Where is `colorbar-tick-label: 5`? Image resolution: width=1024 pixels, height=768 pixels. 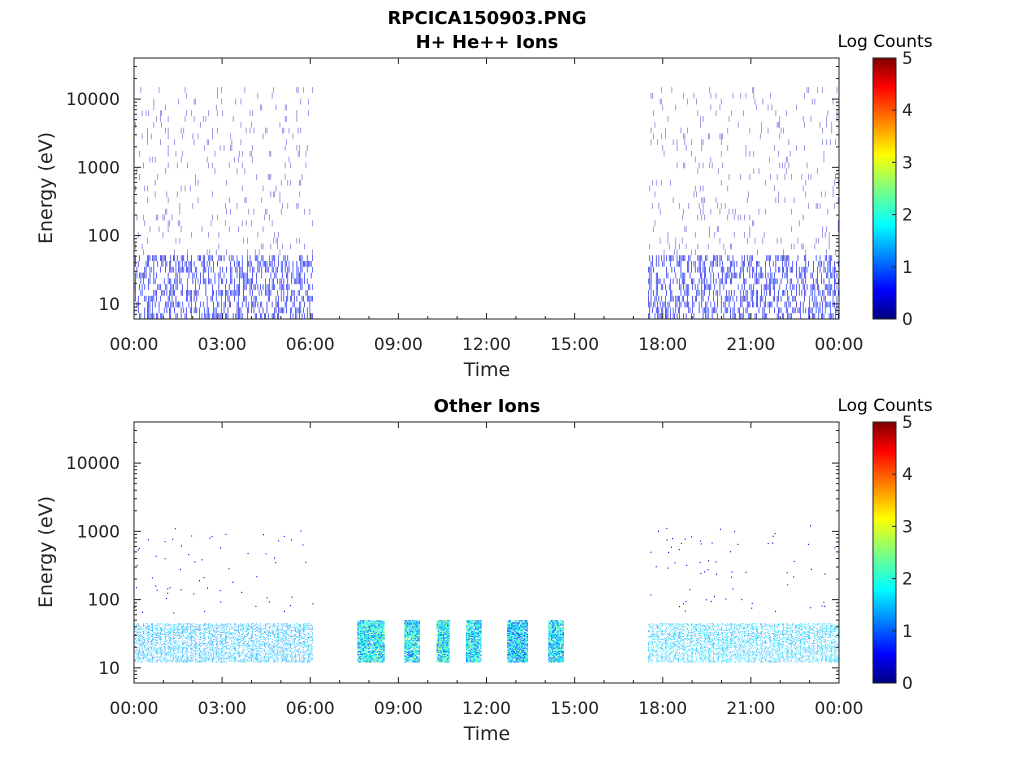
colorbar-tick-label: 5 is located at coordinates (907, 59).